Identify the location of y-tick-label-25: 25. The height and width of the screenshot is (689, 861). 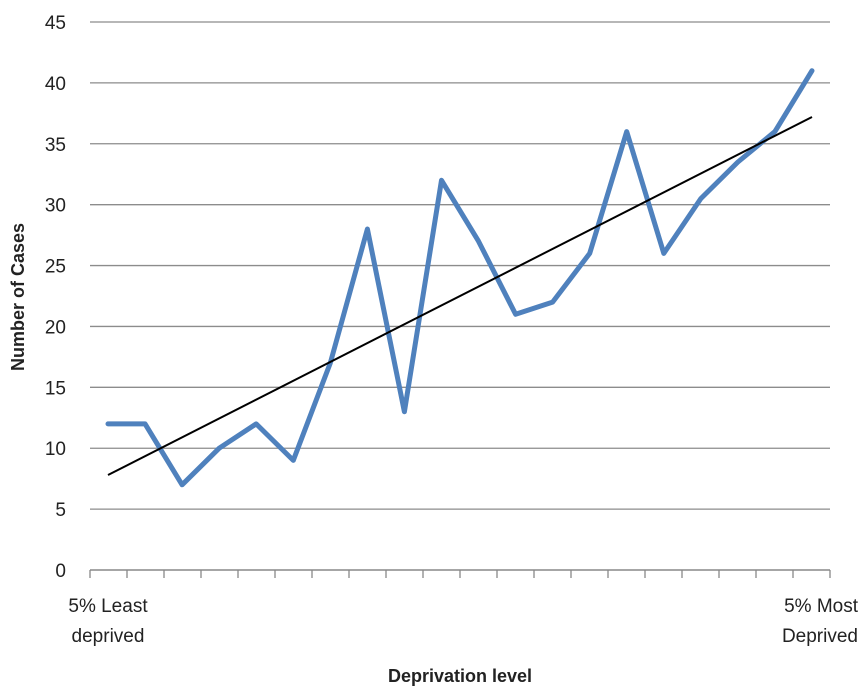
(55, 267).